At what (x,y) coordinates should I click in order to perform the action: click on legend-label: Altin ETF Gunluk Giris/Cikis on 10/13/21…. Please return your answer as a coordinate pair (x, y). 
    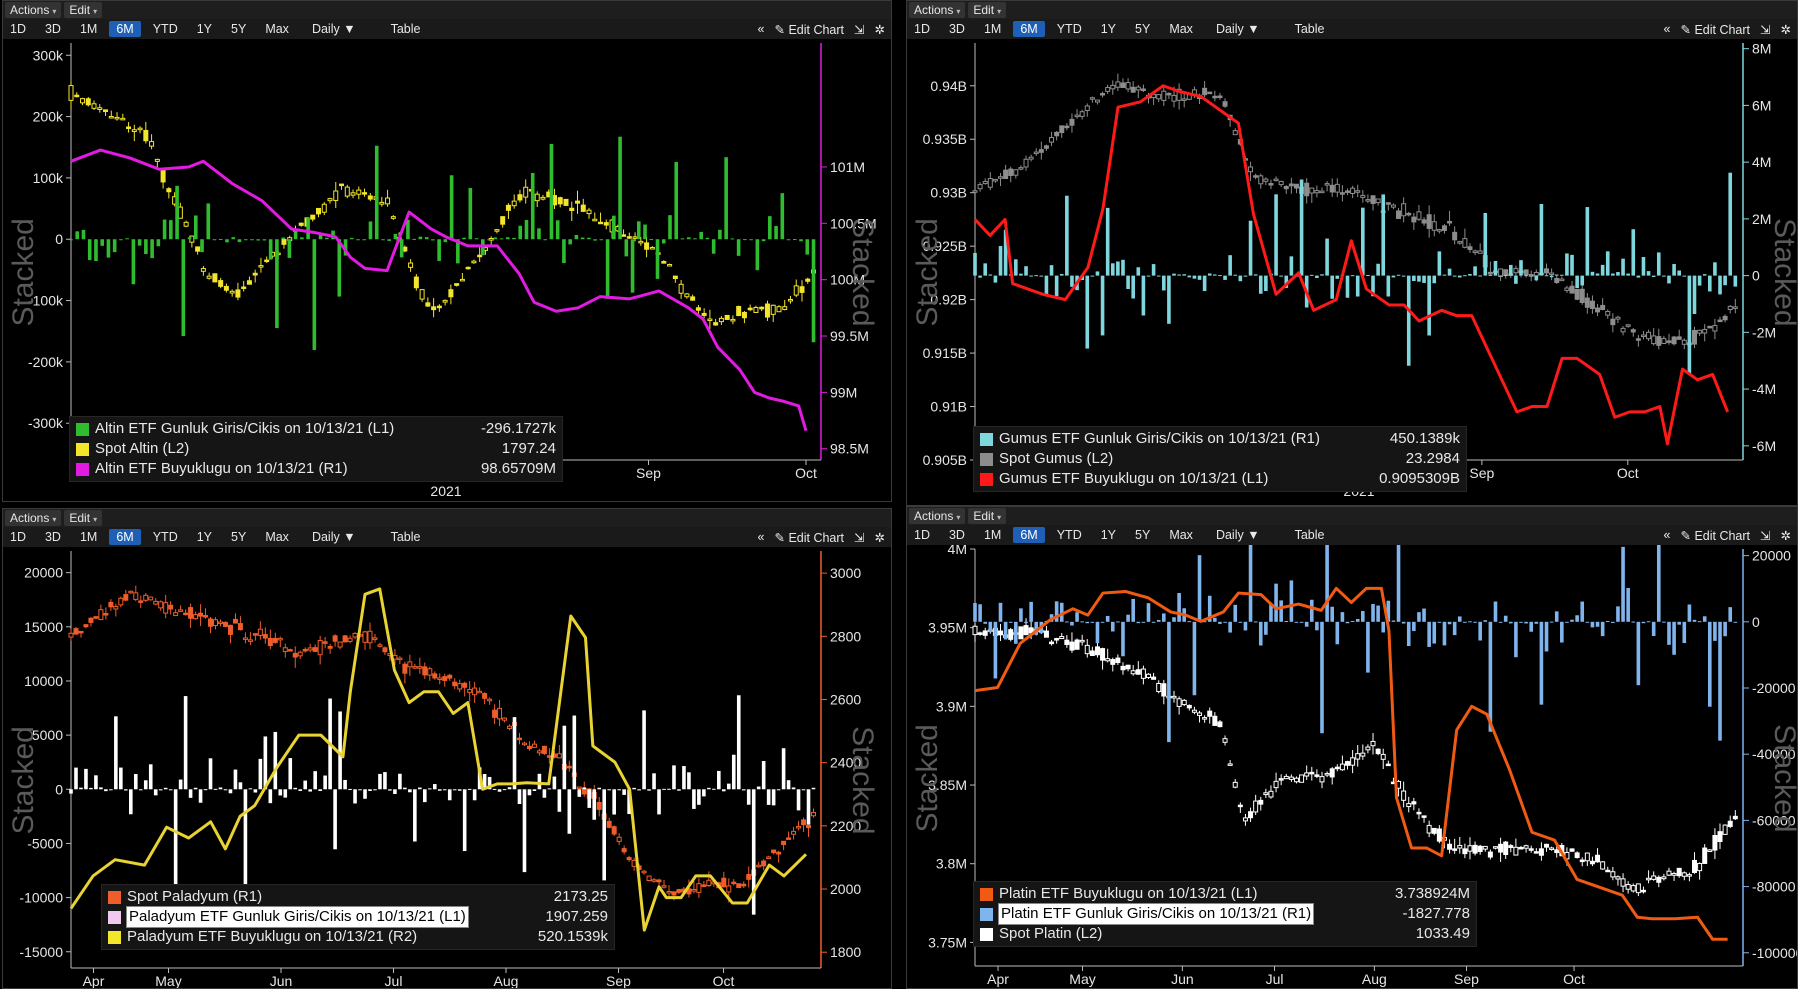
    Looking at the image, I should click on (245, 428).